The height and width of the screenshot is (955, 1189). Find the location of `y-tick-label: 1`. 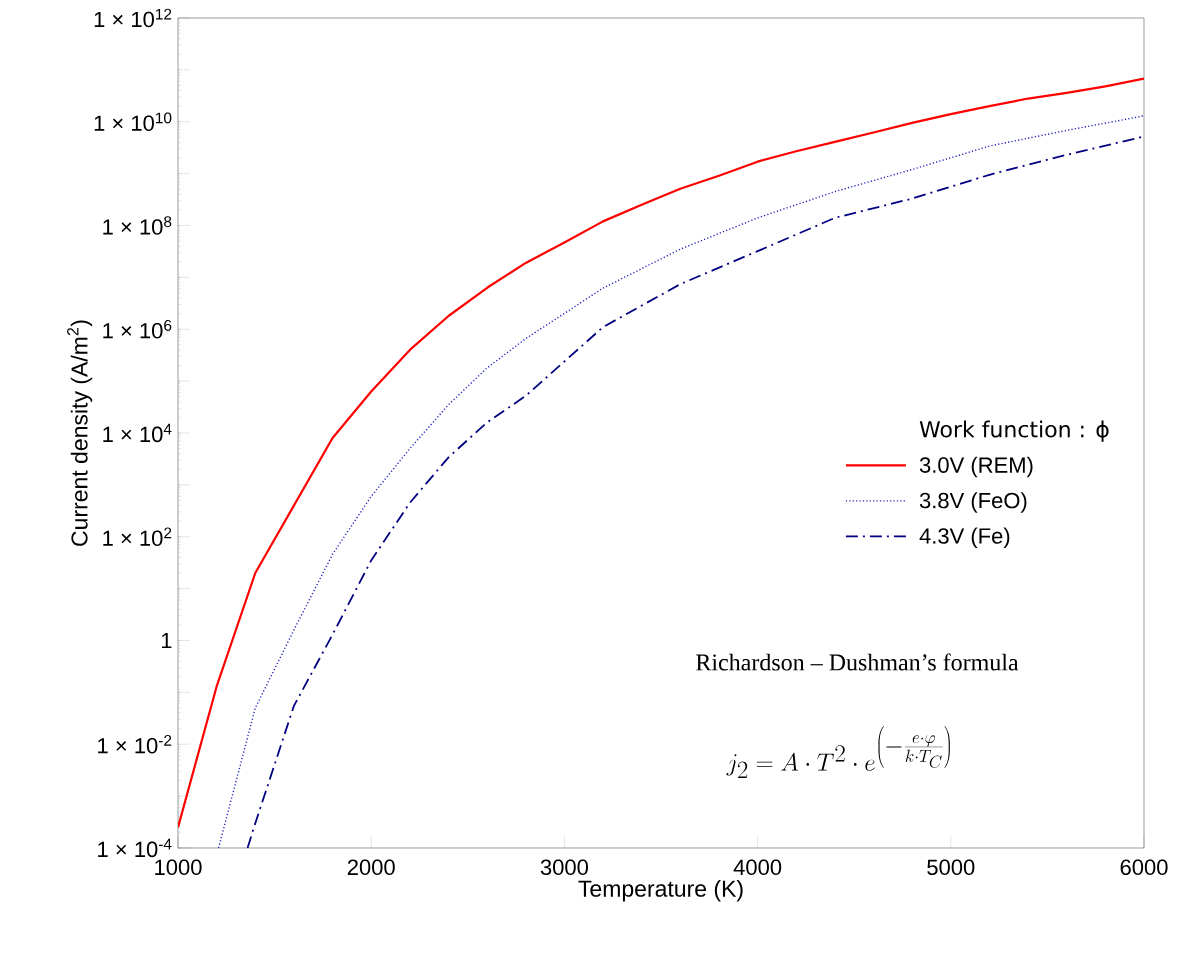

y-tick-label: 1 is located at coordinates (166, 640).